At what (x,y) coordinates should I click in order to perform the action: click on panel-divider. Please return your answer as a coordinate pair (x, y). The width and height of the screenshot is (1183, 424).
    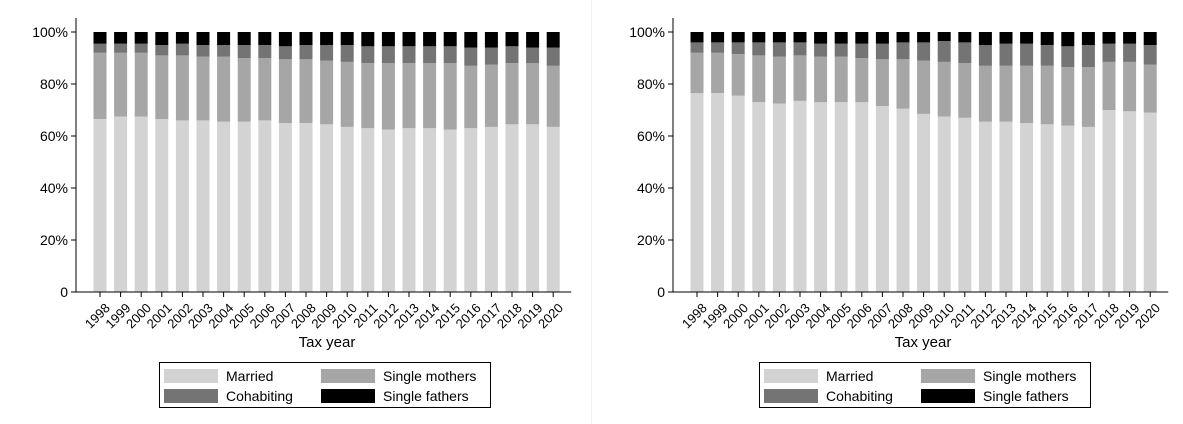
    Looking at the image, I should click on (591, 212).